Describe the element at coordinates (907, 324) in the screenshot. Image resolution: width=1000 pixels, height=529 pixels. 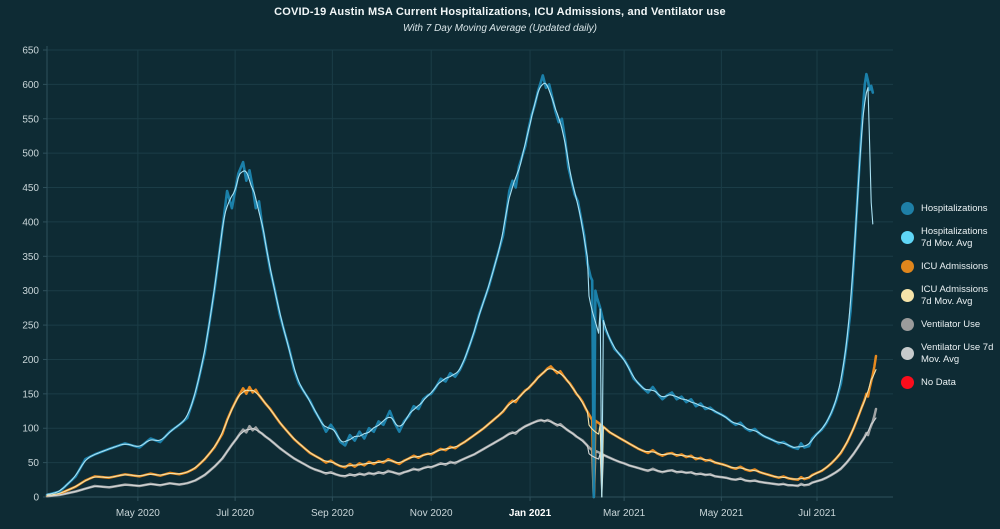
I see `legend-swatch-ventilator-use` at that location.